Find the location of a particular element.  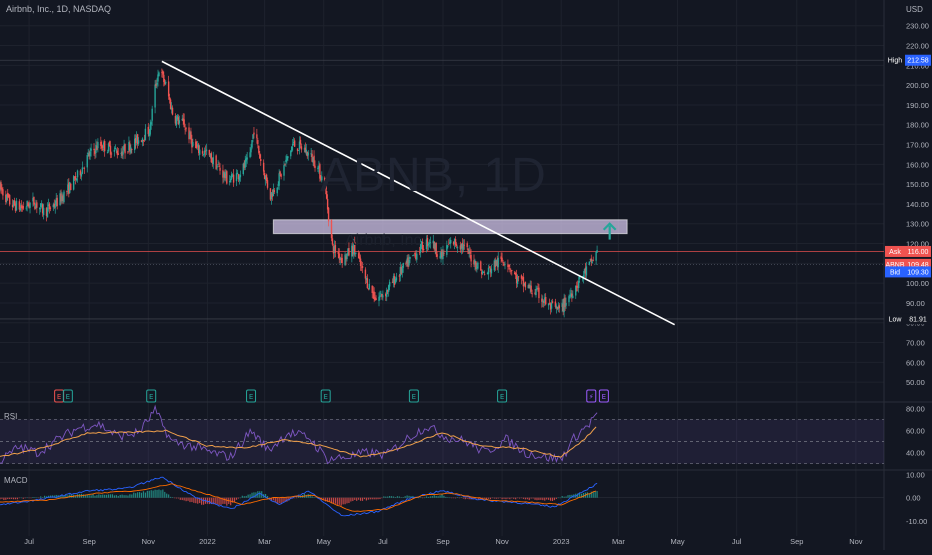

rsi-pane-title: RSI is located at coordinates (11, 416).